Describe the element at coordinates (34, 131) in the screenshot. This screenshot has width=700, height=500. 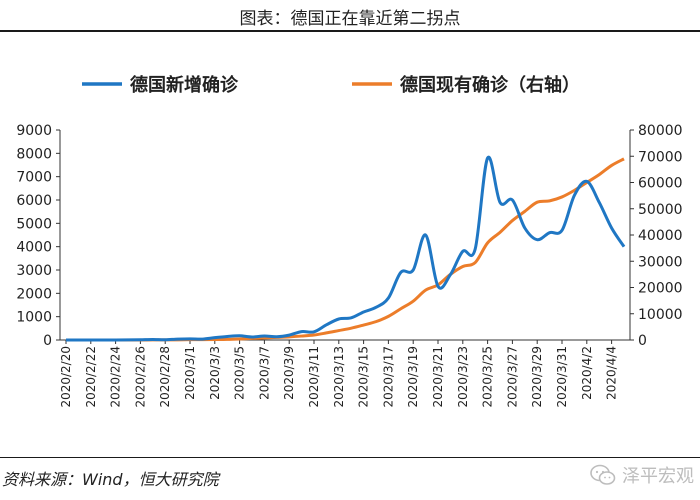
I see `y-left-tick-label: 9000` at that location.